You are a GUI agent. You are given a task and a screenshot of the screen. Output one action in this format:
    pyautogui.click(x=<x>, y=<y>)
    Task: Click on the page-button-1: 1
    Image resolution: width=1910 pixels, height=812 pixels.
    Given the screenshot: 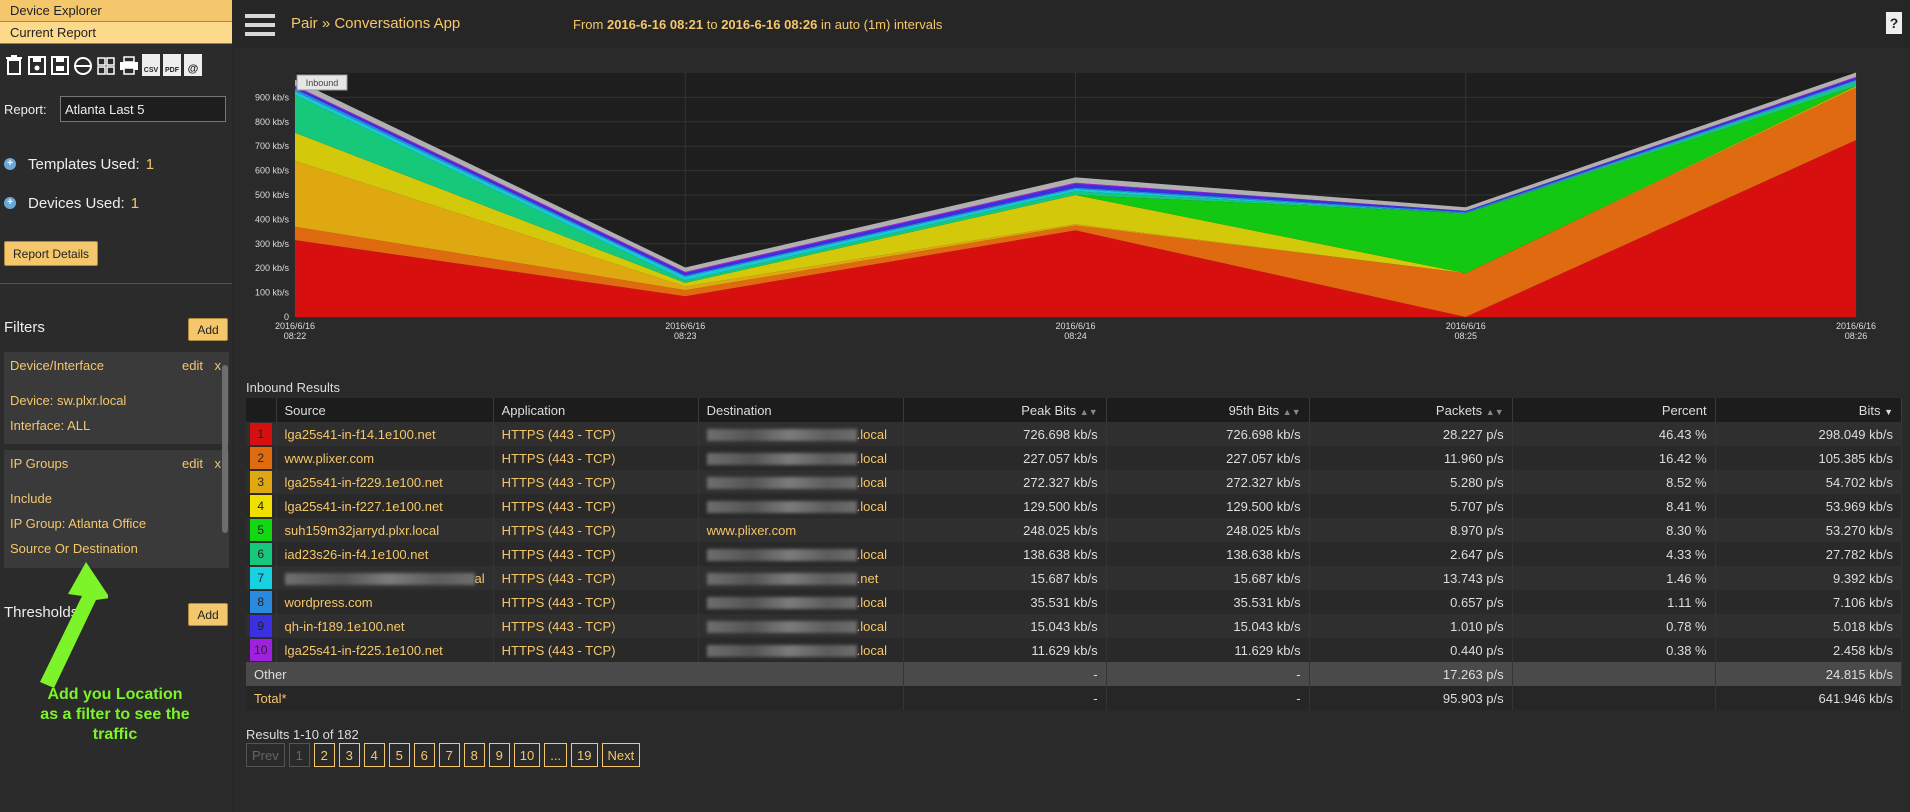 What is the action you would take?
    pyautogui.click(x=299, y=755)
    